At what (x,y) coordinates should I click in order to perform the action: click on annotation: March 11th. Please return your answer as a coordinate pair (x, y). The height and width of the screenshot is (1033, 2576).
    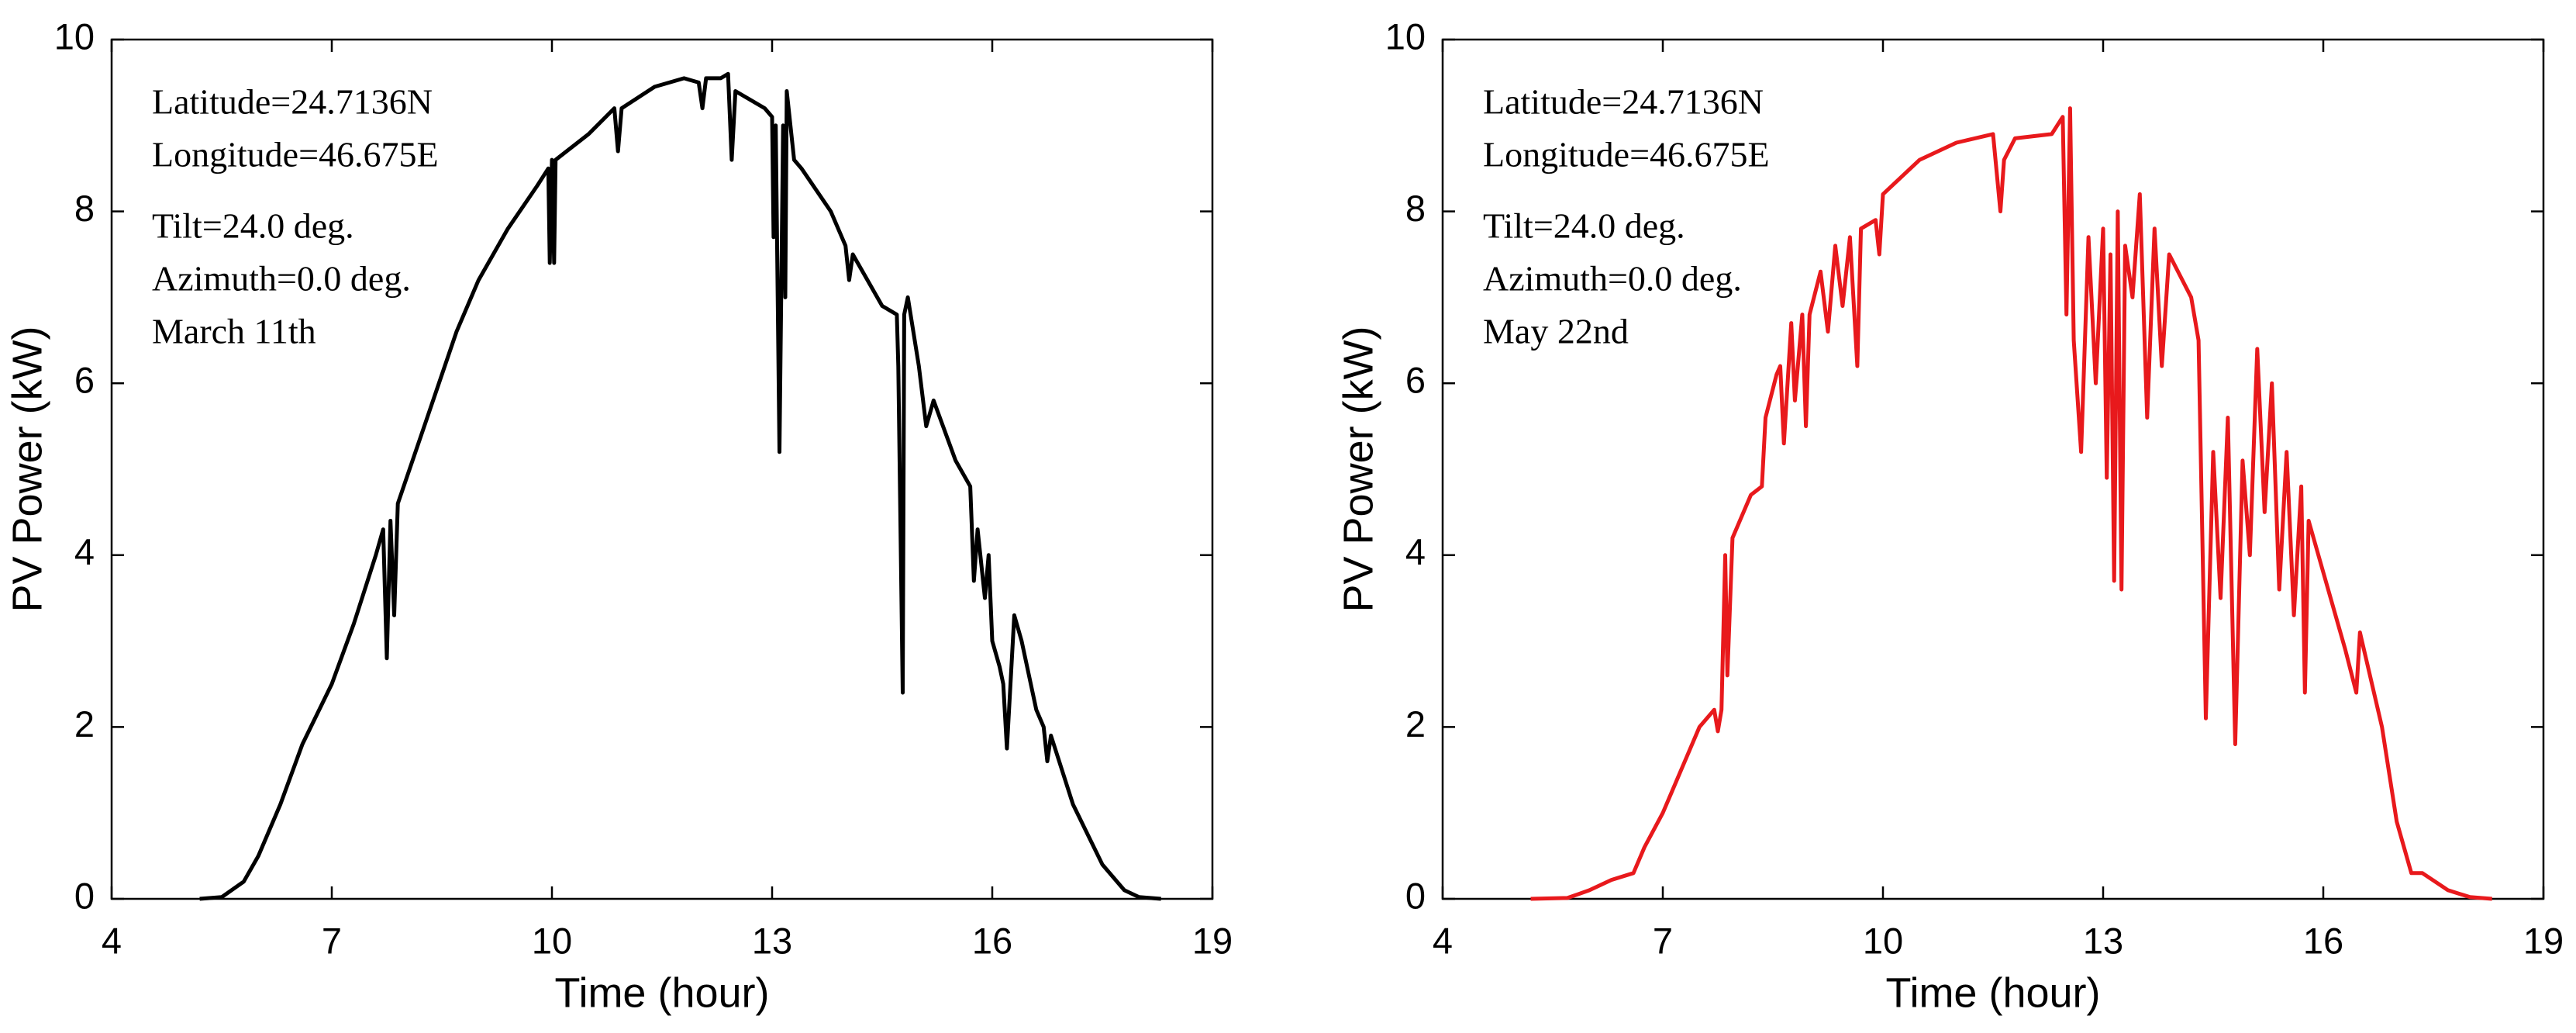
    Looking at the image, I should click on (234, 331).